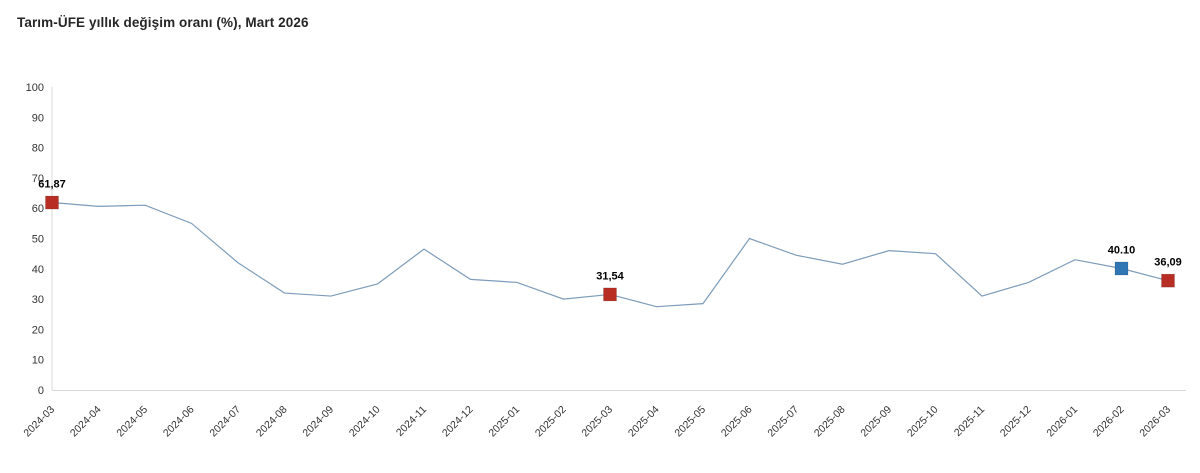 The image size is (1200, 473). Describe the element at coordinates (38, 361) in the screenshot. I see `y-tick-label: 10` at that location.